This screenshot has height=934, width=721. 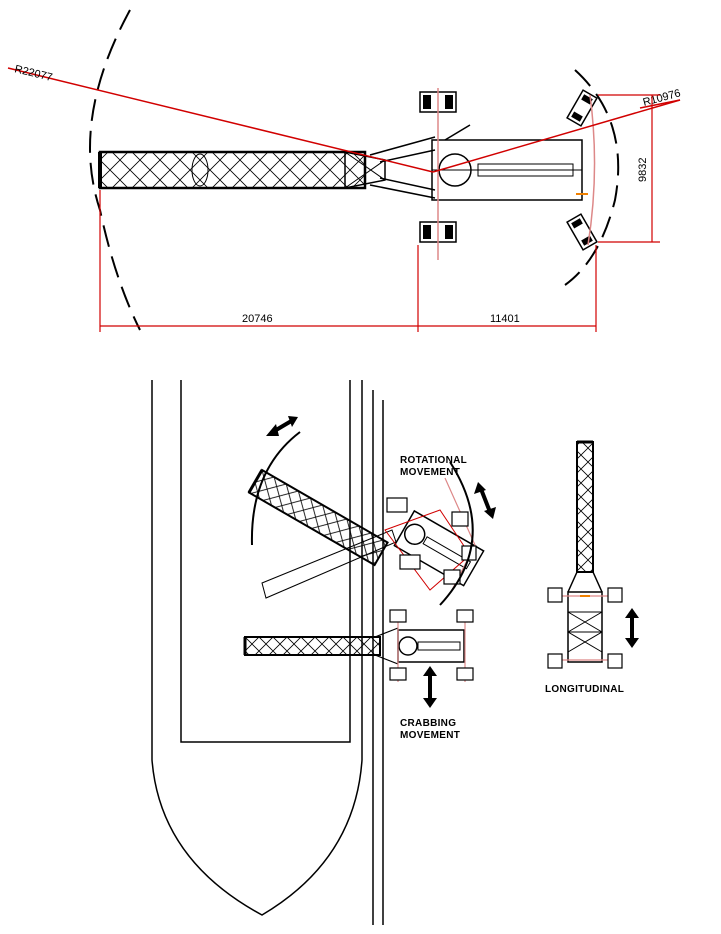 What do you see at coordinates (402, 167) in the screenshot?
I see `tie-bars` at bounding box center [402, 167].